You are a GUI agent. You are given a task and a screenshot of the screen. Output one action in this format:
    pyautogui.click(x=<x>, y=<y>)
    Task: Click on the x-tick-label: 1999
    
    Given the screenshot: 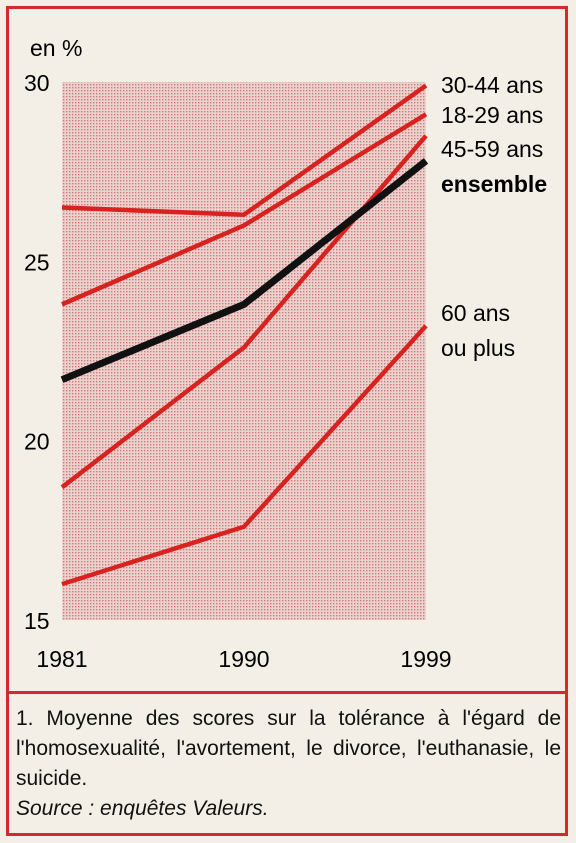 What is the action you would take?
    pyautogui.click(x=425, y=659)
    